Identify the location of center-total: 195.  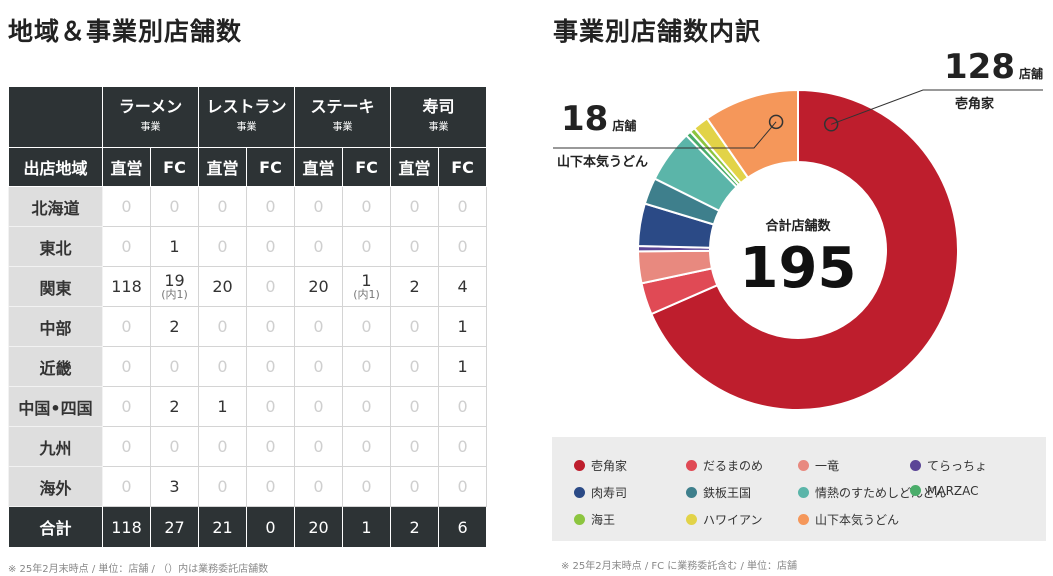
(798, 268).